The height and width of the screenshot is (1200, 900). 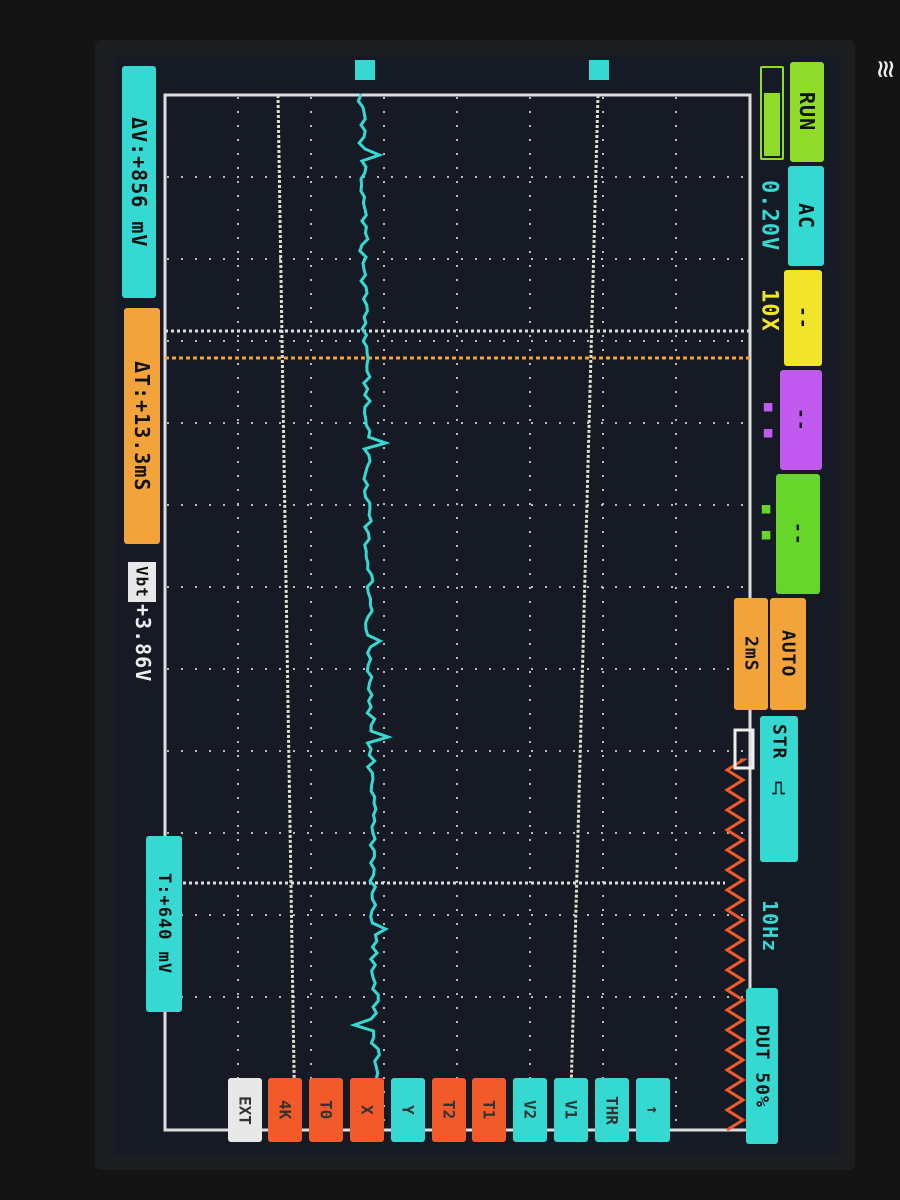 What do you see at coordinates (807, 112) in the screenshot?
I see `run-stop-button: RUN` at bounding box center [807, 112].